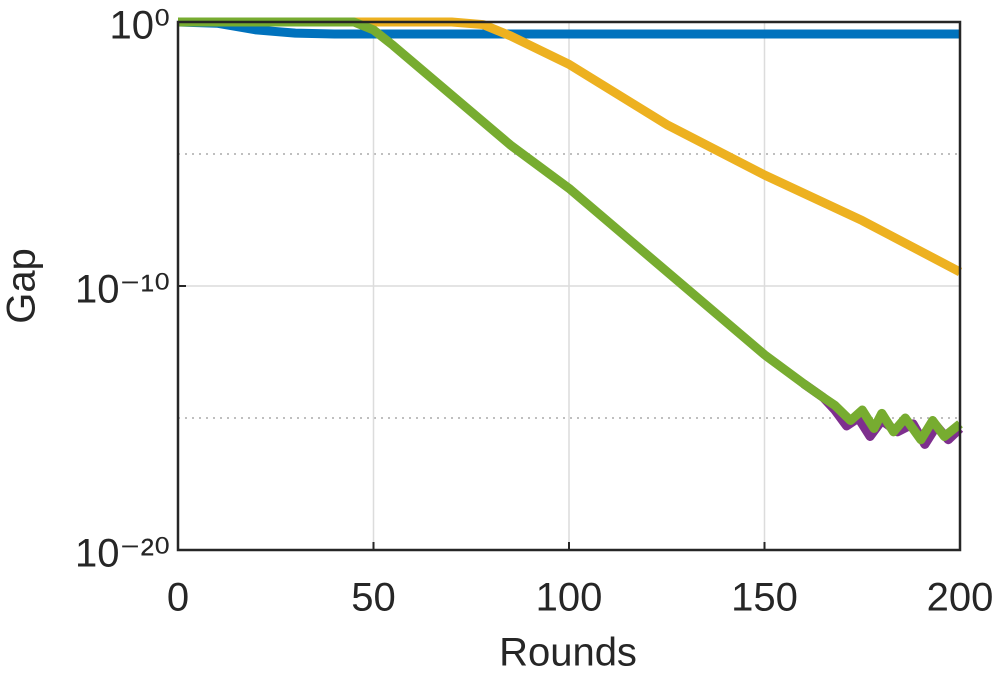  Describe the element at coordinates (373, 598) in the screenshot. I see `x-tick-label: 50` at that location.